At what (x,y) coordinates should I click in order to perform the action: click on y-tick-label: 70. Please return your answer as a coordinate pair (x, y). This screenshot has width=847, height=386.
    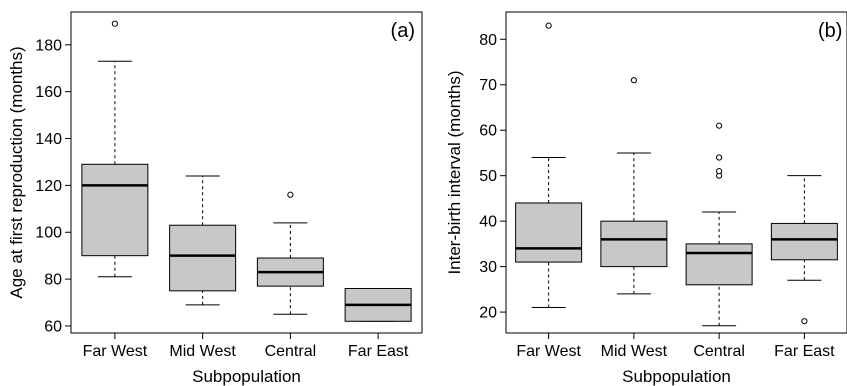
    Looking at the image, I should click on (488, 85).